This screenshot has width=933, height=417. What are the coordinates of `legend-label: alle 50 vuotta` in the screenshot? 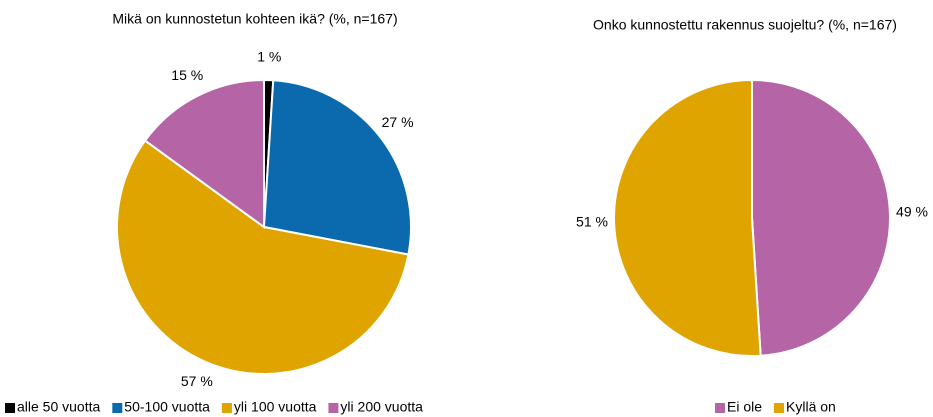 It's located at (58, 407).